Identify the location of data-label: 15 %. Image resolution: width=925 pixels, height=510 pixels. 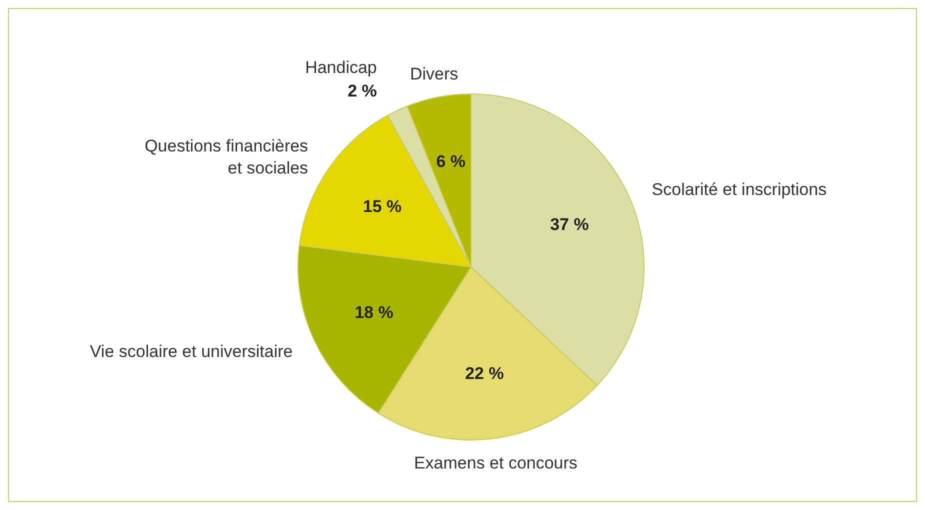
(382, 206).